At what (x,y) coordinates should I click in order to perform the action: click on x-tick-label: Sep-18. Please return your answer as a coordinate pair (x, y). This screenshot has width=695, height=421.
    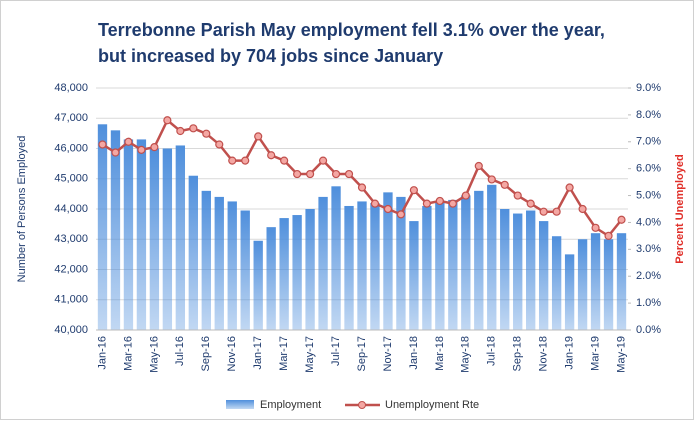
    Looking at the image, I should click on (518, 353).